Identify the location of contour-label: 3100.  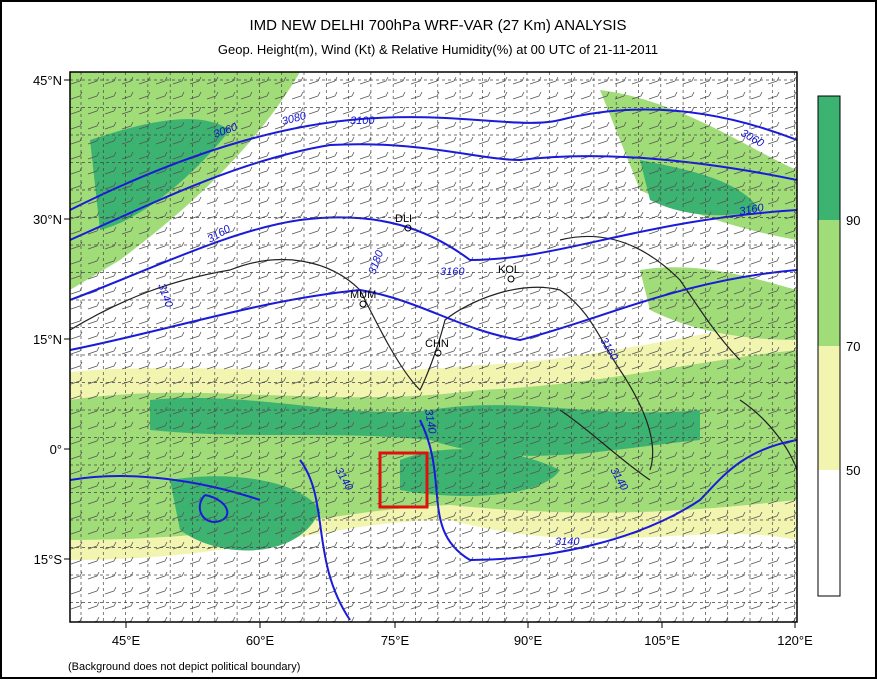
(362, 121).